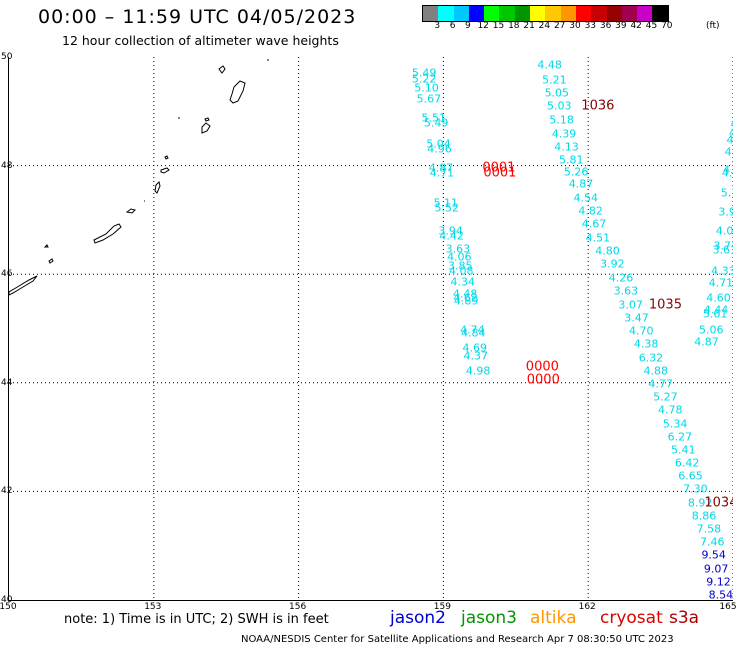  I want to click on map-title: 00:00 – 11:59 UTC 04/05/2023, so click(197, 17).